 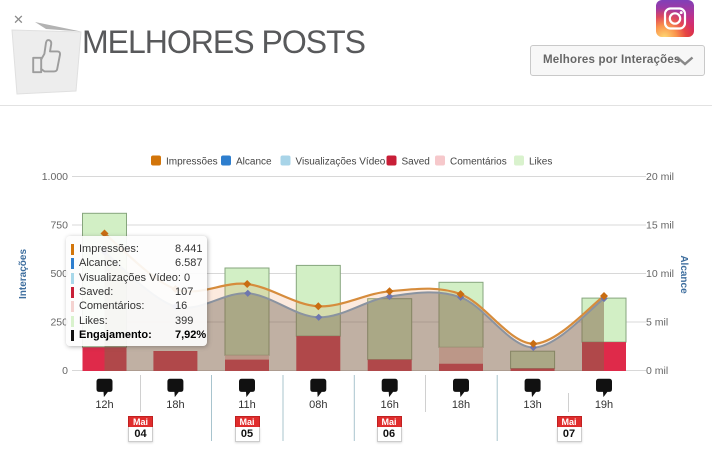 What do you see at coordinates (532, 405) in the screenshot?
I see `svg-text: 13h` at bounding box center [532, 405].